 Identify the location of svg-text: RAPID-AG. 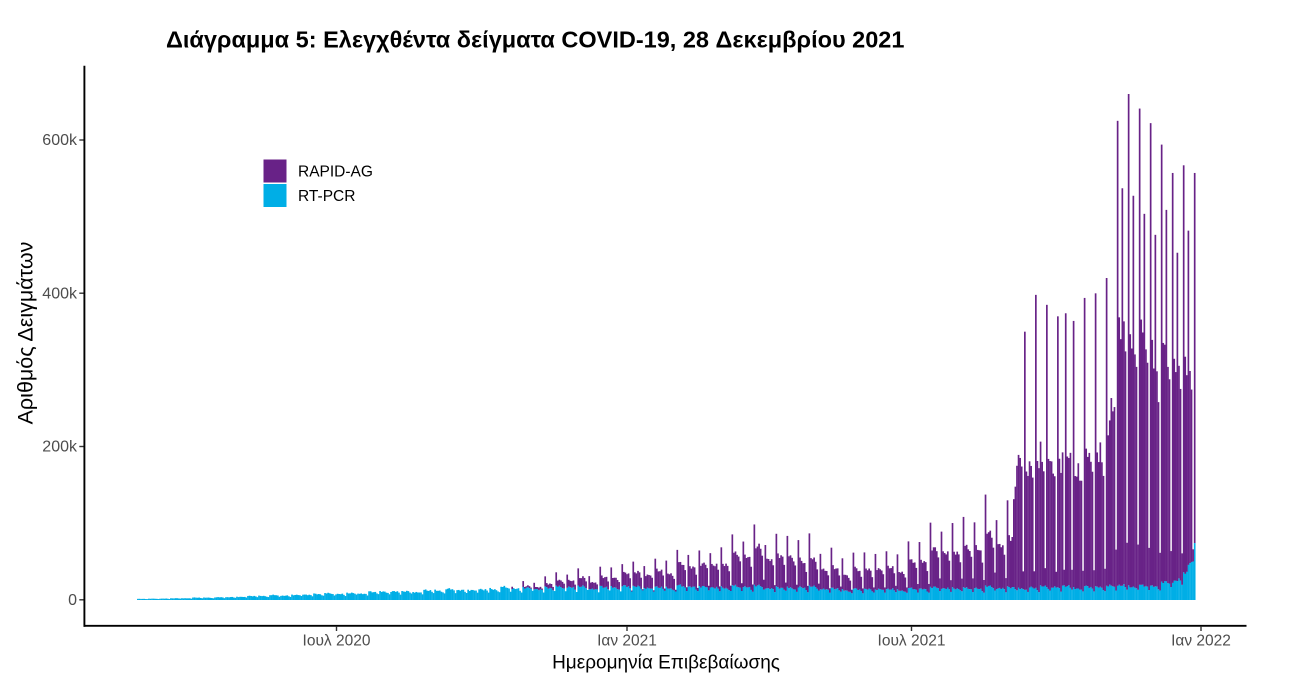
(335, 172).